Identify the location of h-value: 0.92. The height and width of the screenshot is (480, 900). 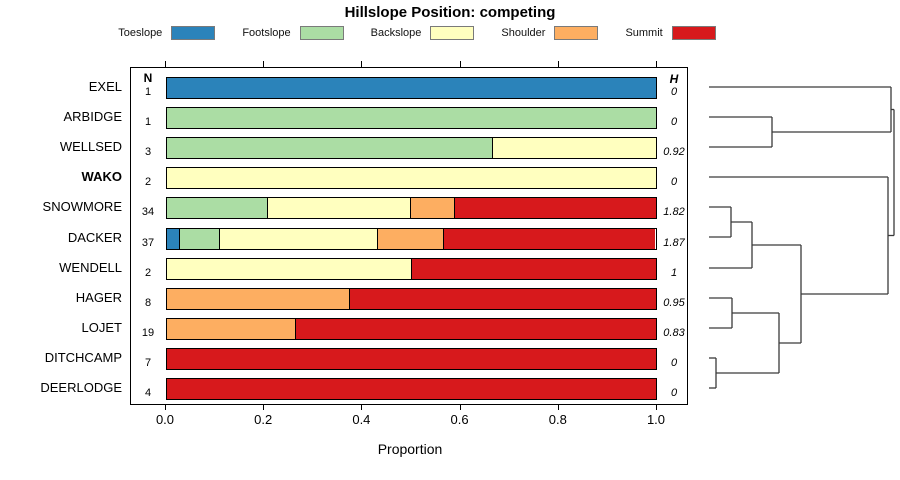
(674, 152).